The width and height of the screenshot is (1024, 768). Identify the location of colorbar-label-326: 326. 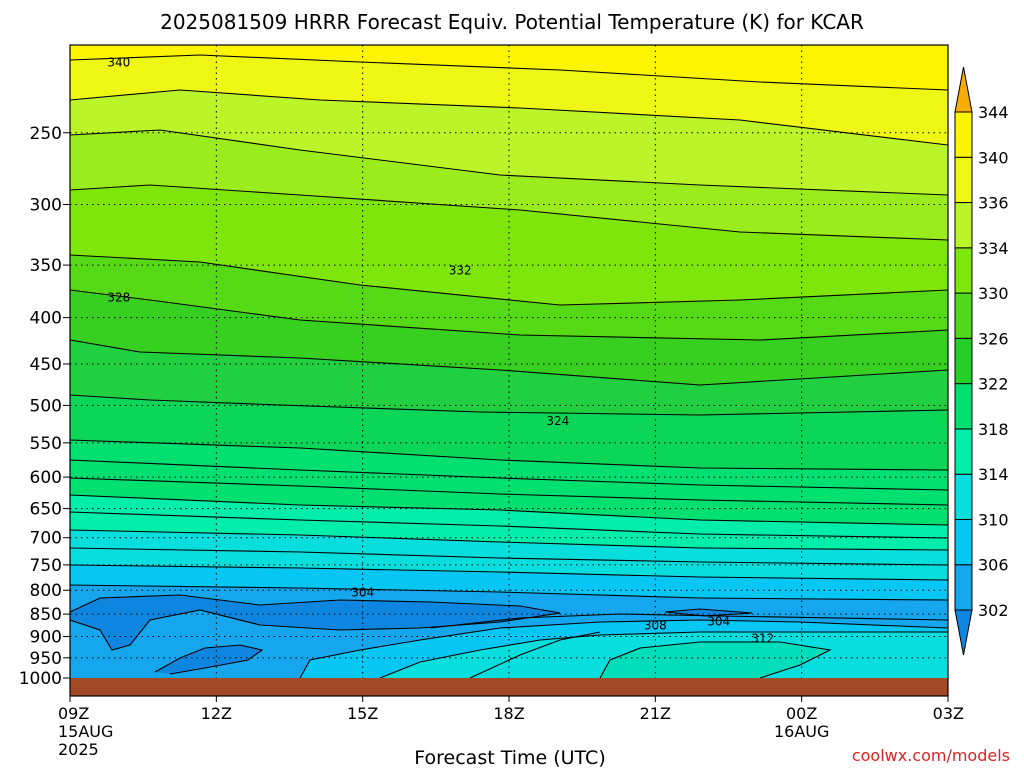
(993, 338).